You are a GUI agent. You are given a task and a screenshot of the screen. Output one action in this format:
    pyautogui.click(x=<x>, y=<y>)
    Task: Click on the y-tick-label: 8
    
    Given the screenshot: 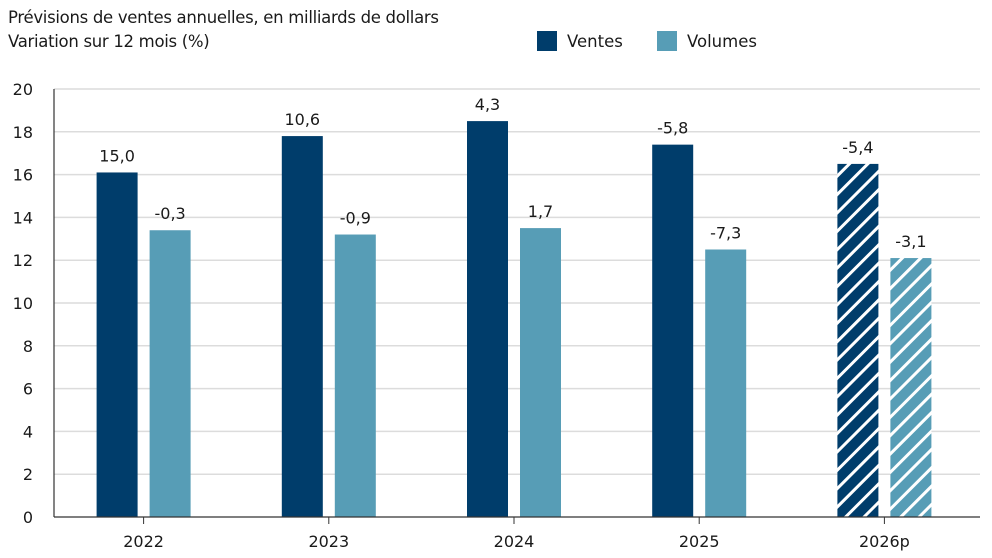 What is the action you would take?
    pyautogui.click(x=28, y=346)
    